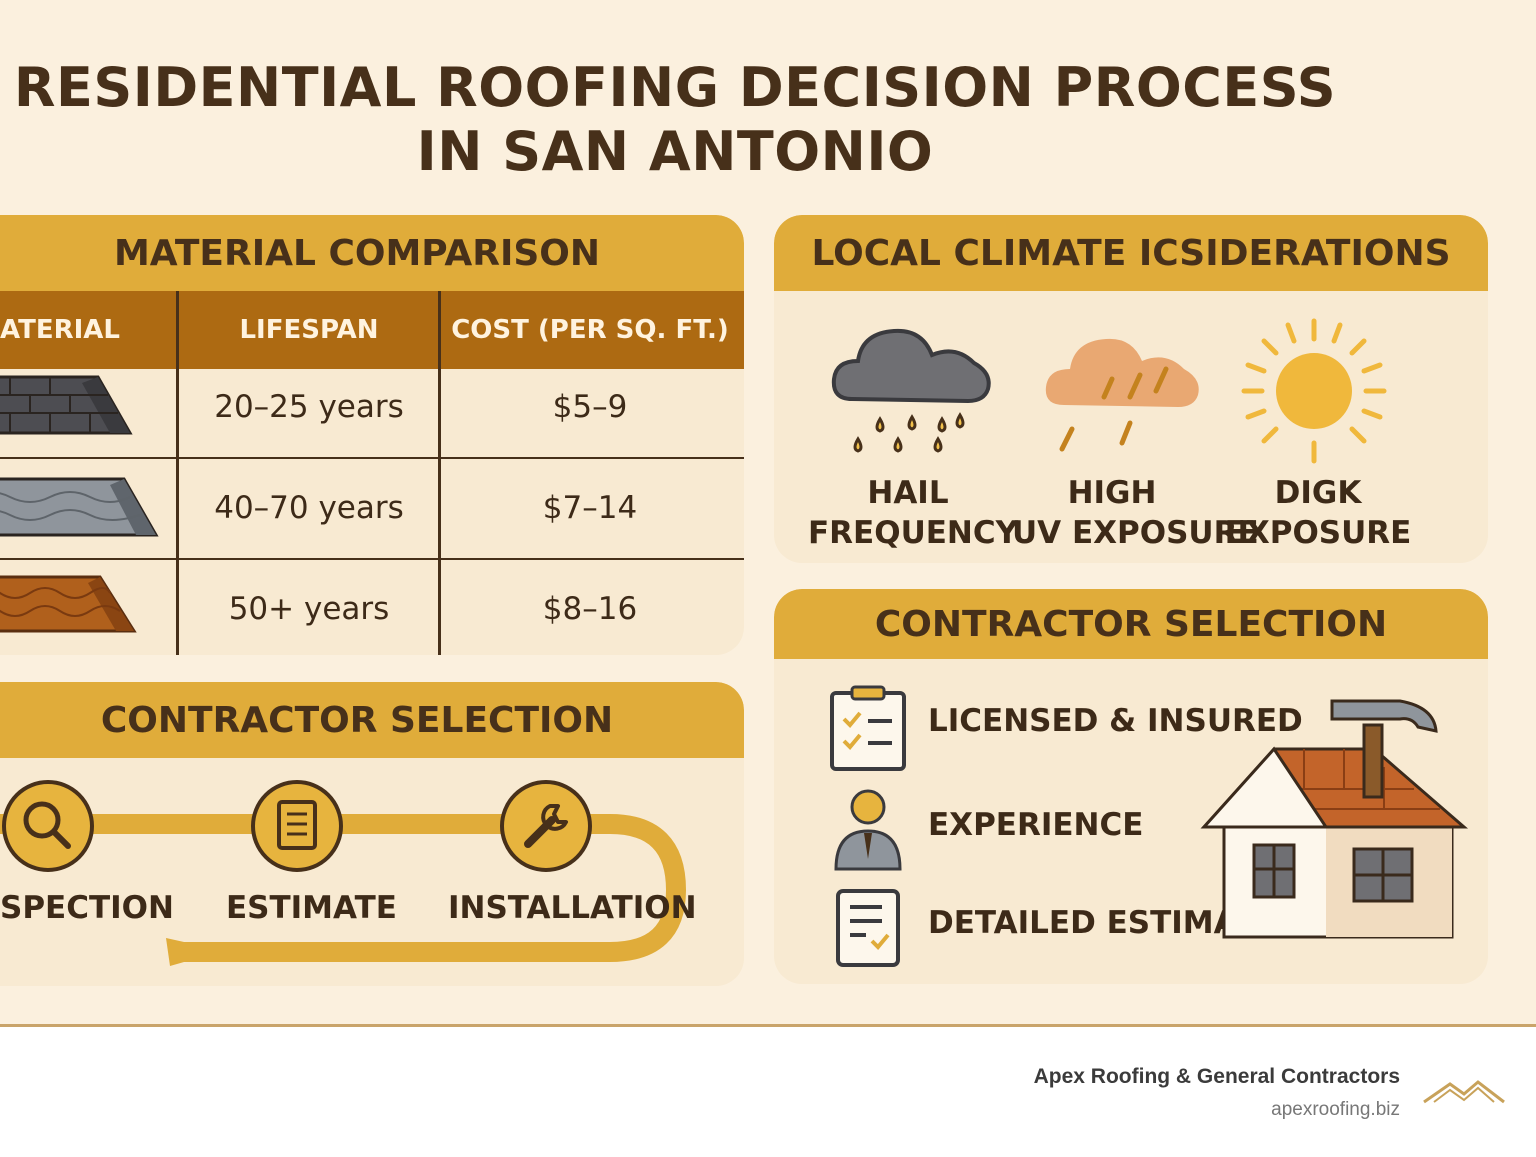  Describe the element at coordinates (590, 609) in the screenshot. I see `cost-cell: $8–16` at that location.